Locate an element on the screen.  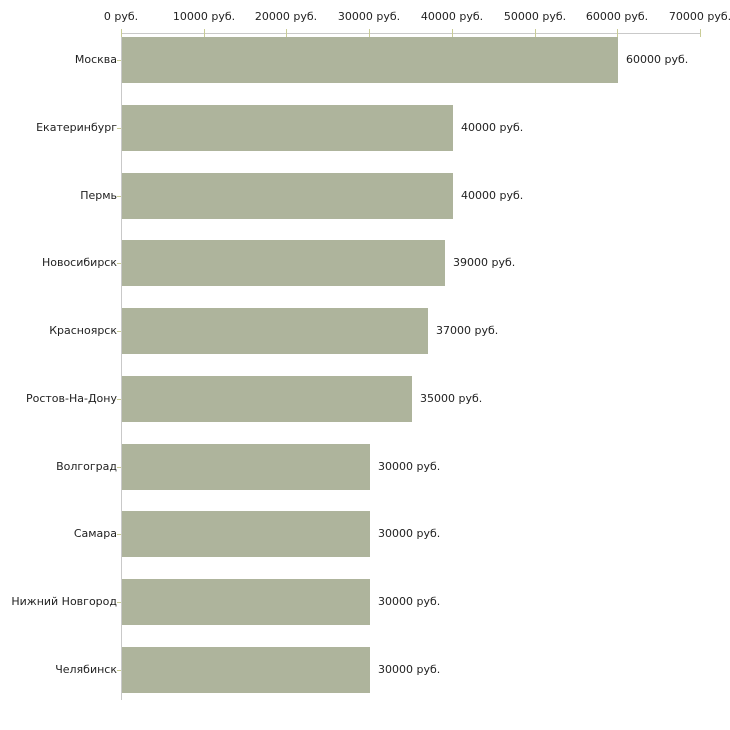
x-axis-tick-label: 60000 руб. is located at coordinates (617, 16).